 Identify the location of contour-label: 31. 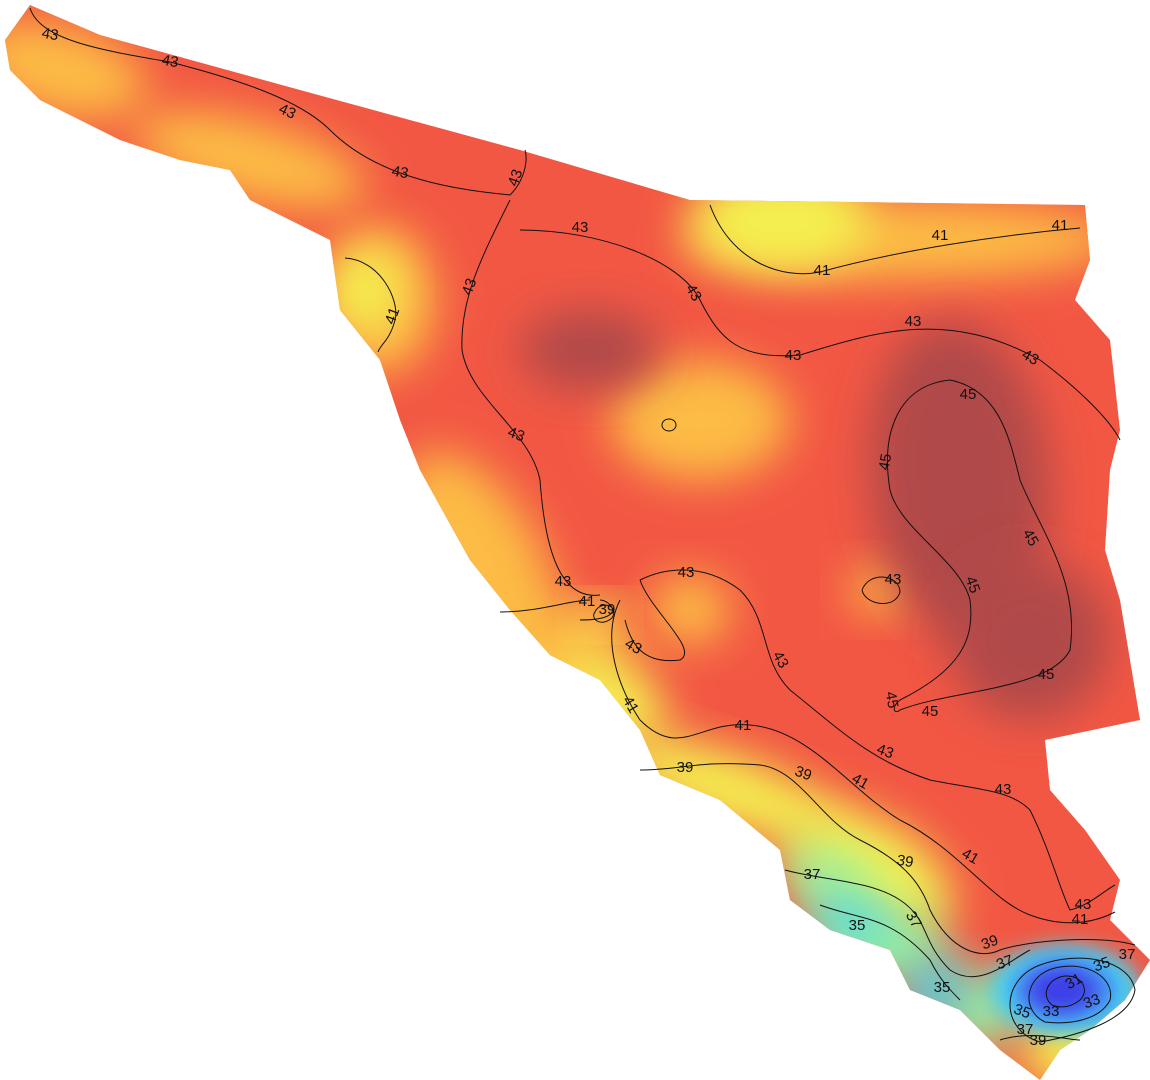
(1073, 981).